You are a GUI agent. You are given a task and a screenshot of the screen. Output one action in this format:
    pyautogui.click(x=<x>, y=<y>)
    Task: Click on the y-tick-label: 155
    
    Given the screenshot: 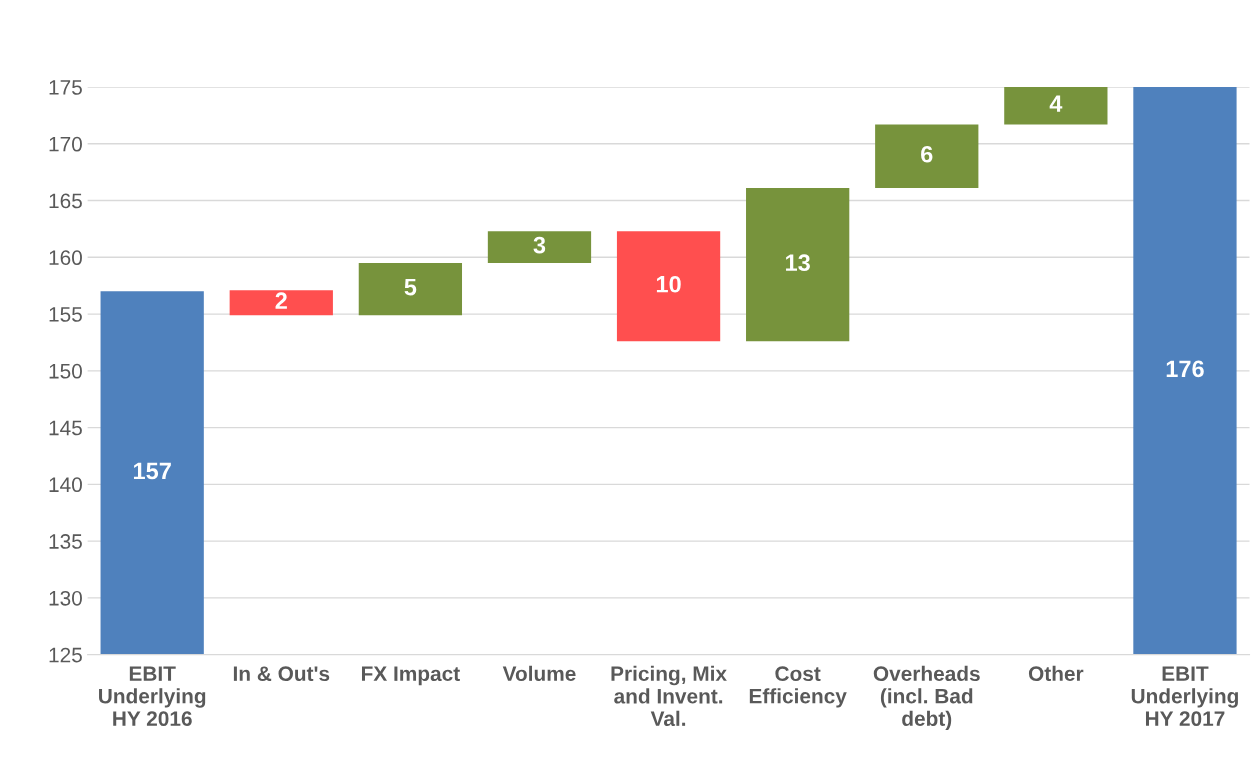 What is the action you would take?
    pyautogui.click(x=65, y=314)
    